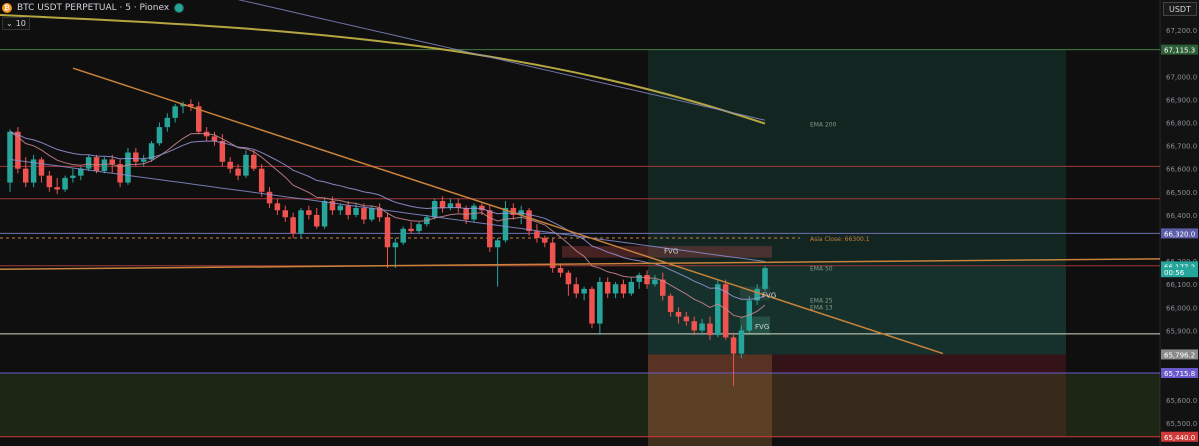 Image resolution: width=1199 pixels, height=446 pixels. I want to click on price-tag-1: 66,320.0, so click(1179, 234).